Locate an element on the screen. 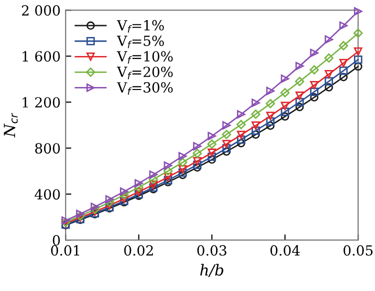 This screenshot has width=375, height=291. x-tick-label: 0.02 is located at coordinates (138, 250).